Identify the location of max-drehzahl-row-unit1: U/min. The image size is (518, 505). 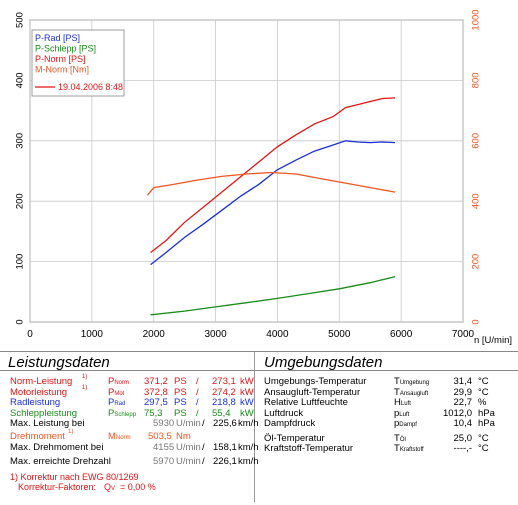
(188, 461).